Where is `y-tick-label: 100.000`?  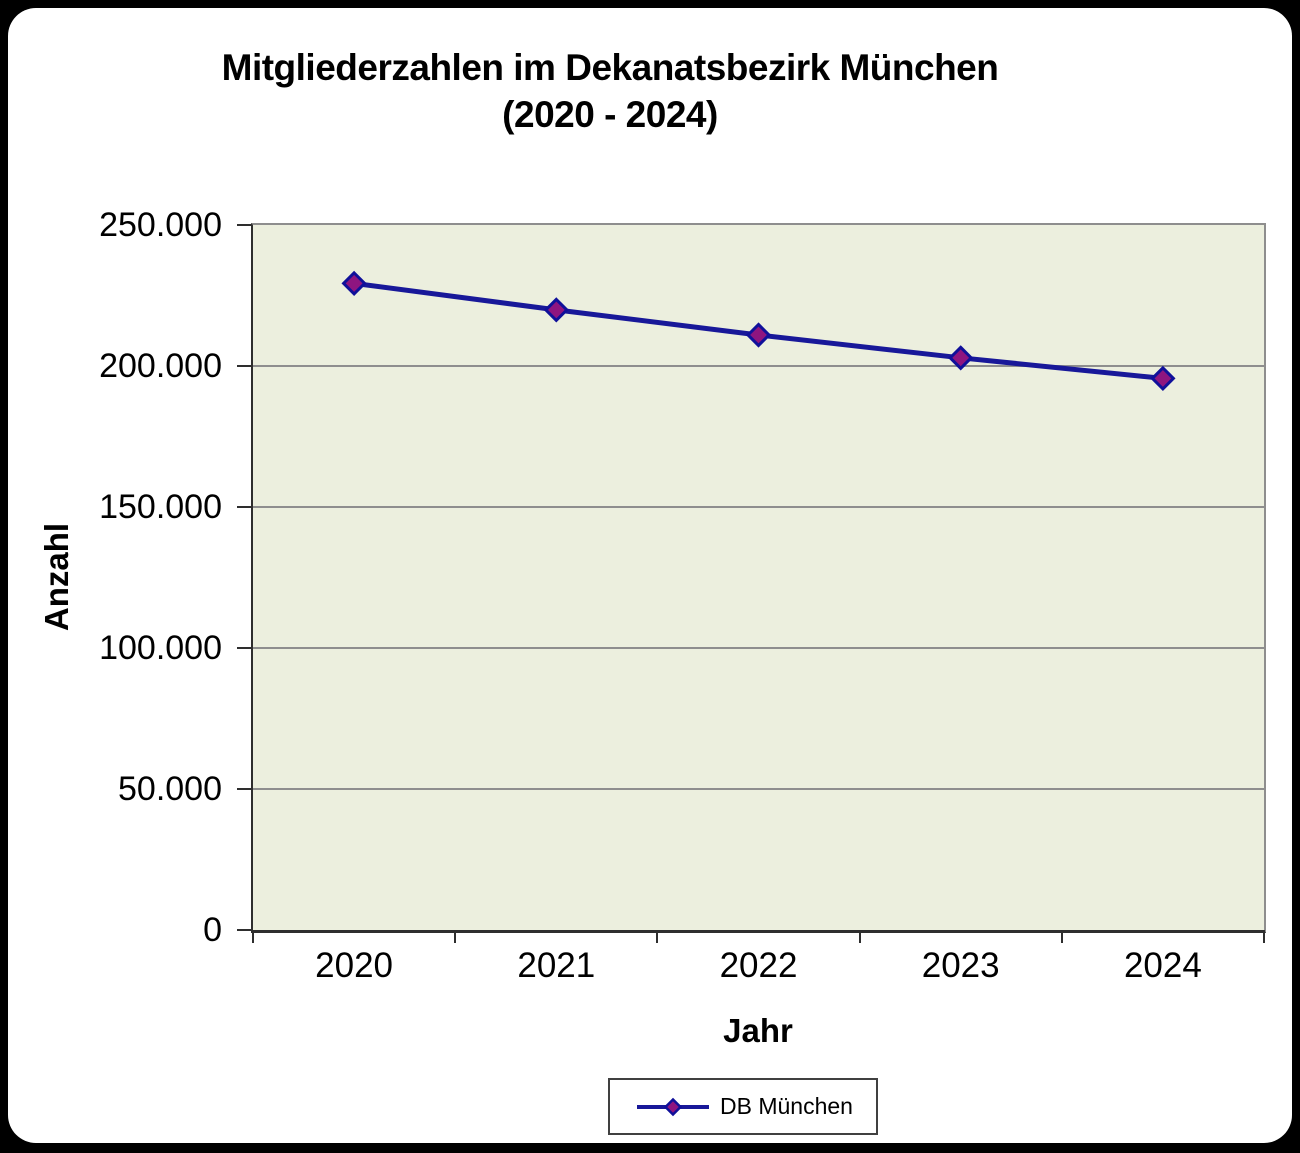
y-tick-label: 100.000 is located at coordinates (160, 648).